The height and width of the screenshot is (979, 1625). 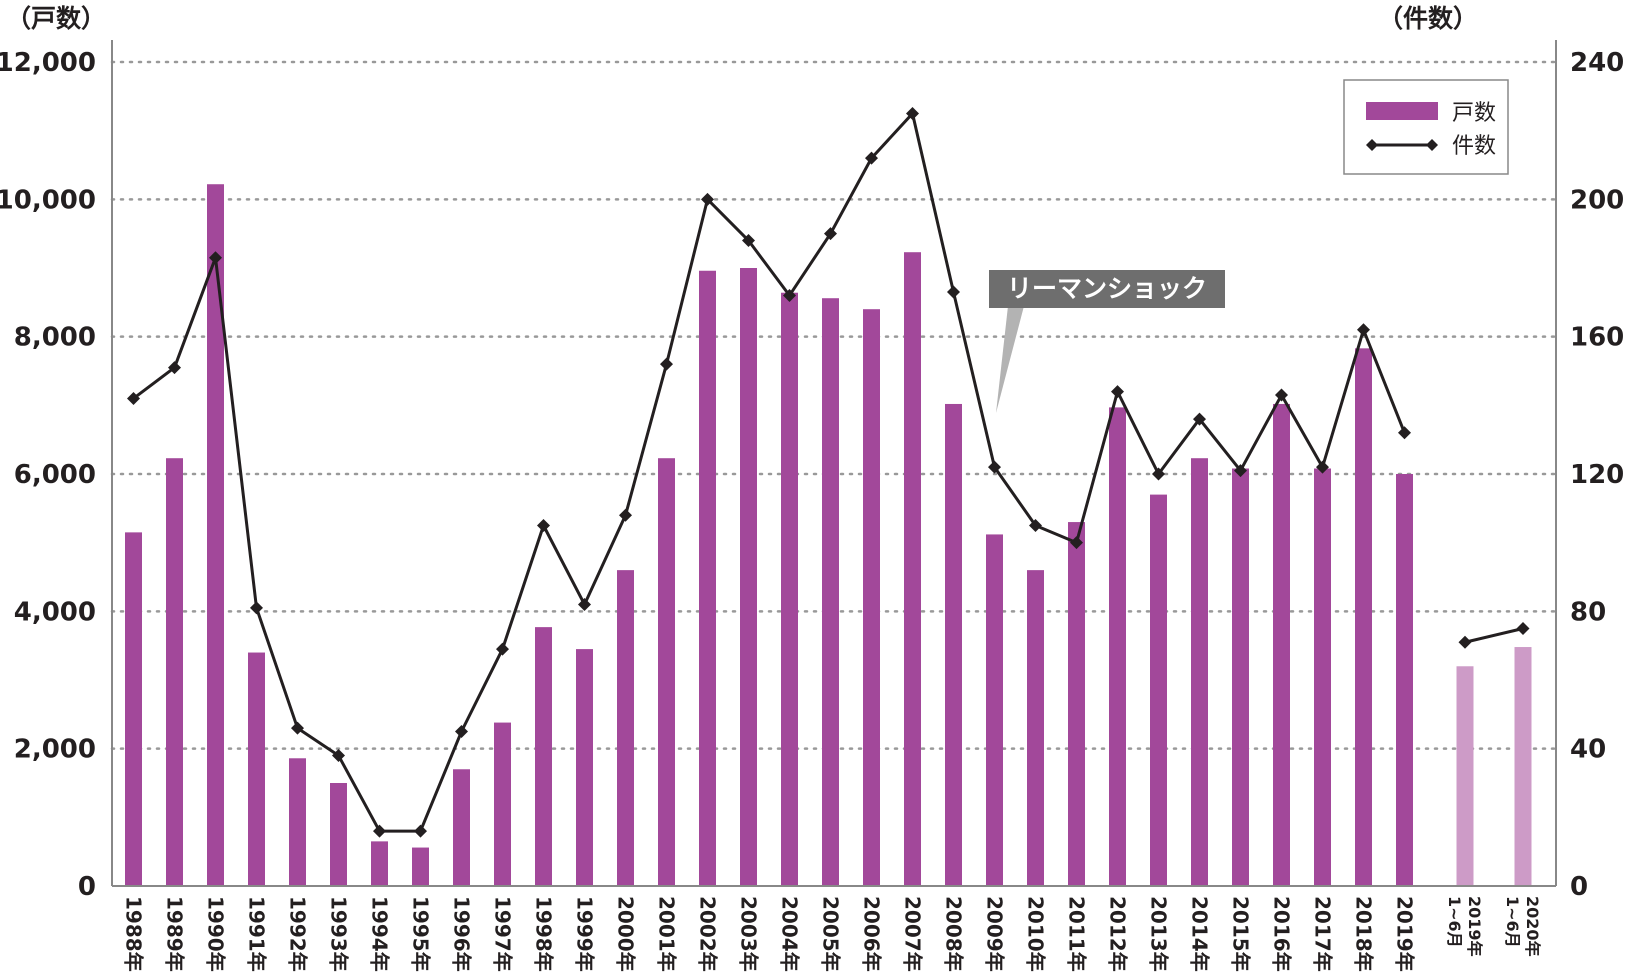 I want to click on x-tick-label: 2010年, so click(x=1036, y=934).